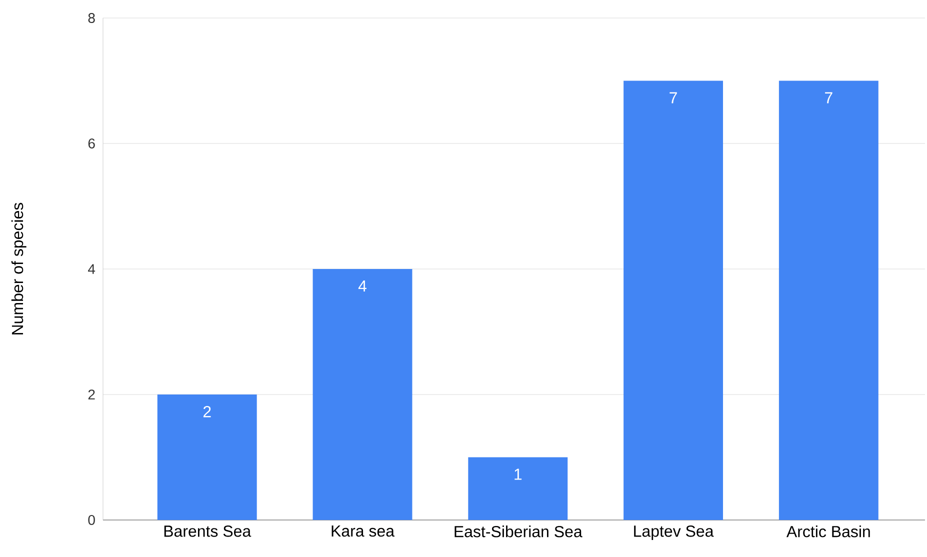  What do you see at coordinates (208, 531) in the screenshot?
I see `x-tick-label: Barents Sea` at bounding box center [208, 531].